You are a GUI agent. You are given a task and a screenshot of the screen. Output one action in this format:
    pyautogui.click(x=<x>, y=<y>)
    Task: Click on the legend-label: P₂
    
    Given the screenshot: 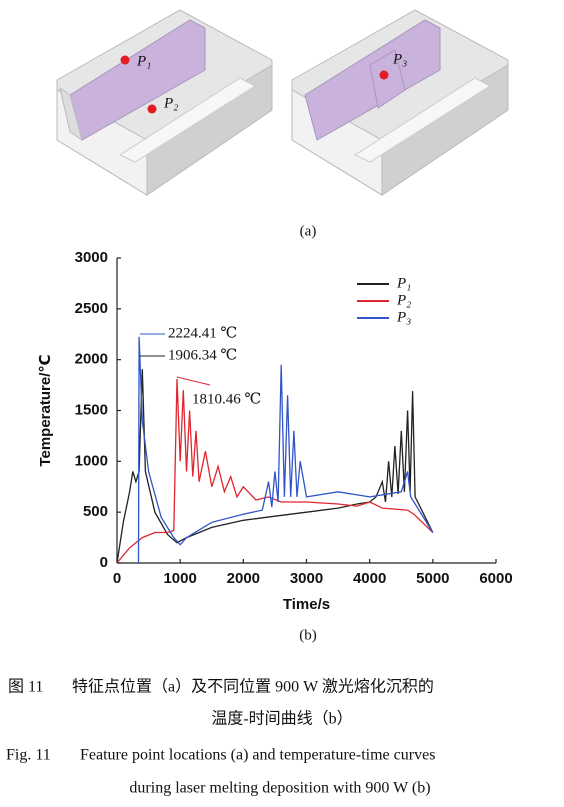 What is the action you would take?
    pyautogui.click(x=403, y=300)
    